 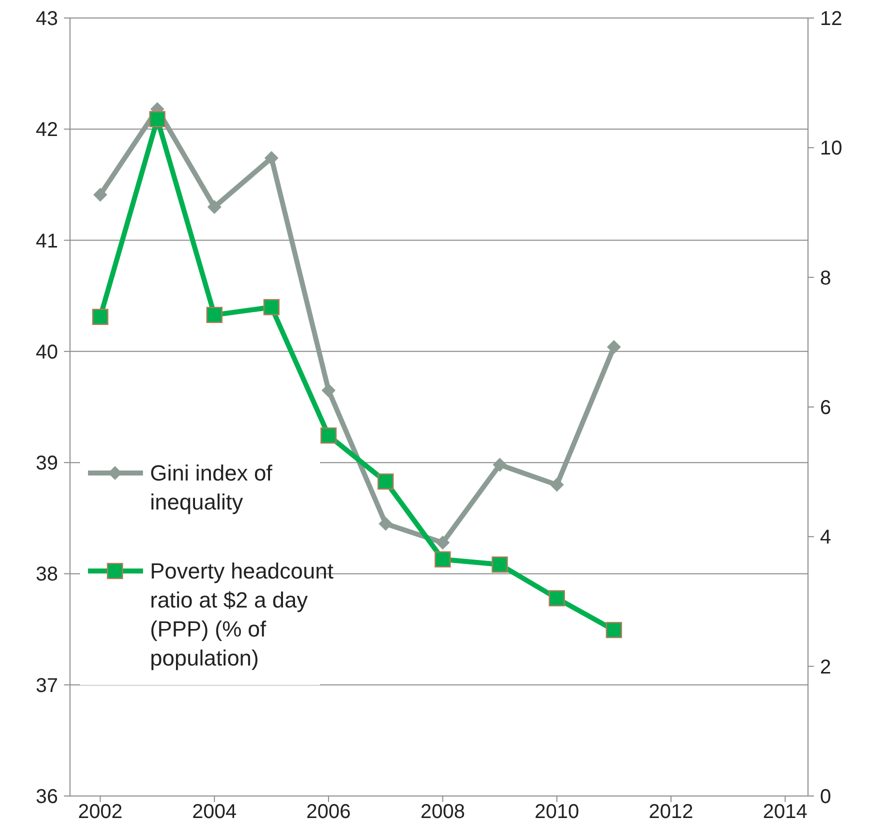 What do you see at coordinates (826, 537) in the screenshot?
I see `y2-tick-label: 4` at bounding box center [826, 537].